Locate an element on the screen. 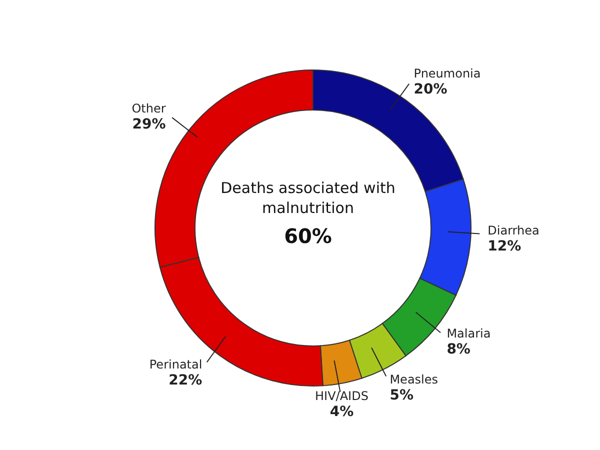  data-label: 5% is located at coordinates (402, 395).